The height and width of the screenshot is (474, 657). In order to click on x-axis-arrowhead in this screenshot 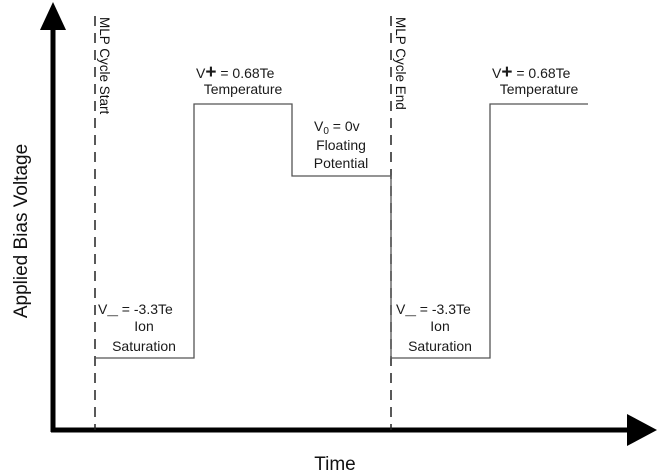, I will do `click(642, 430)`.